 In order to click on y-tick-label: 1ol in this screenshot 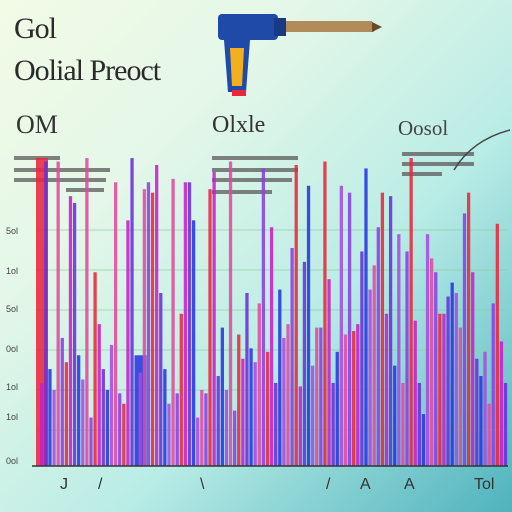, I will do `click(12, 271)`.